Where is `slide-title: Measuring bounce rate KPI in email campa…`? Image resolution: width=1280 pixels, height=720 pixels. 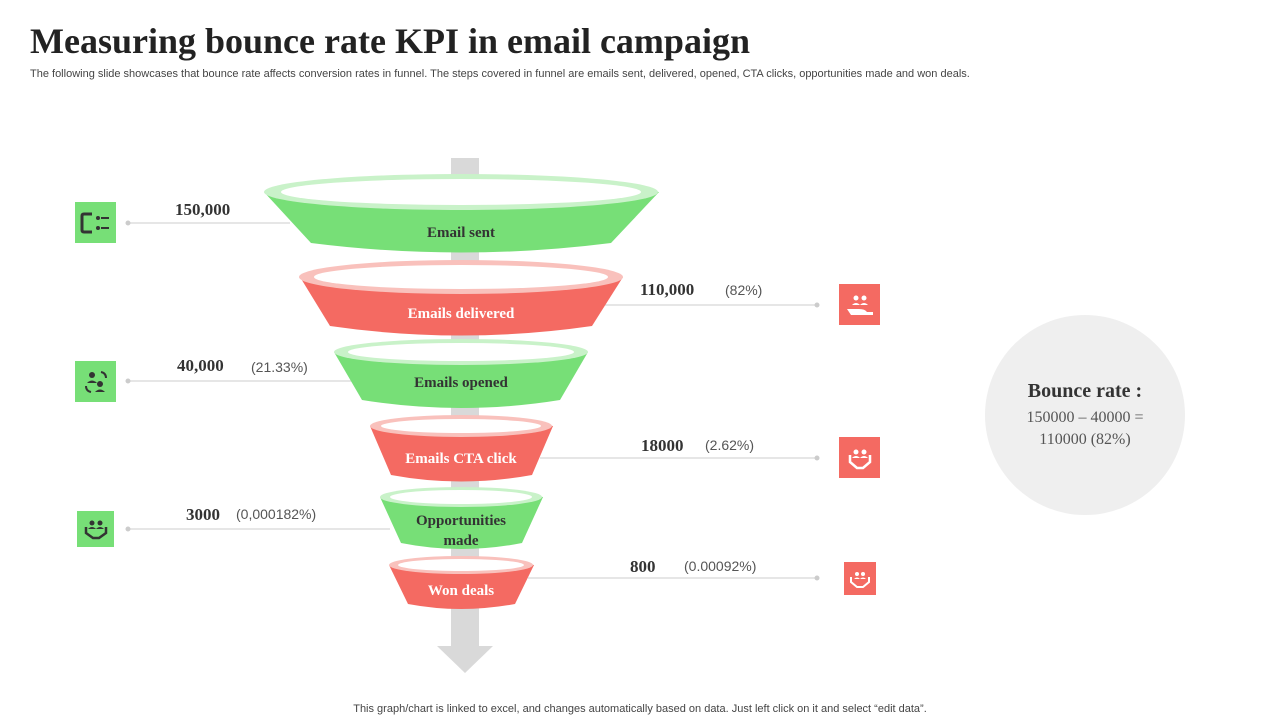
slide-title: Measuring bounce rate KPI in email campa… is located at coordinates (390, 41).